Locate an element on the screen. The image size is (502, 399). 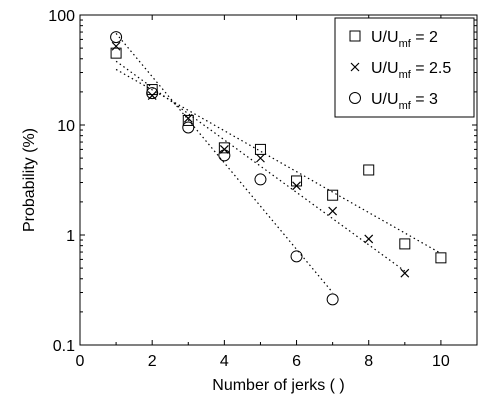
legend-label-suffix: = 2.5 is located at coordinates (431, 68).